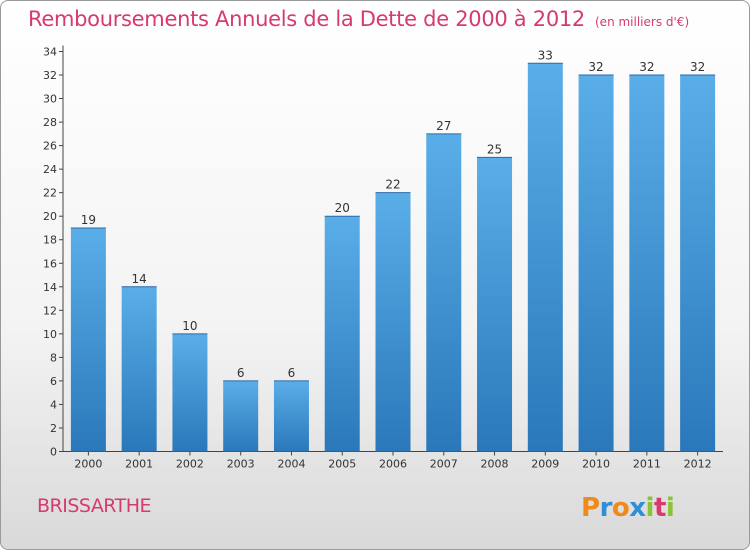 Image resolution: width=750 pixels, height=550 pixels. What do you see at coordinates (596, 464) in the screenshot?
I see `x-tick-label: 2010` at bounding box center [596, 464].